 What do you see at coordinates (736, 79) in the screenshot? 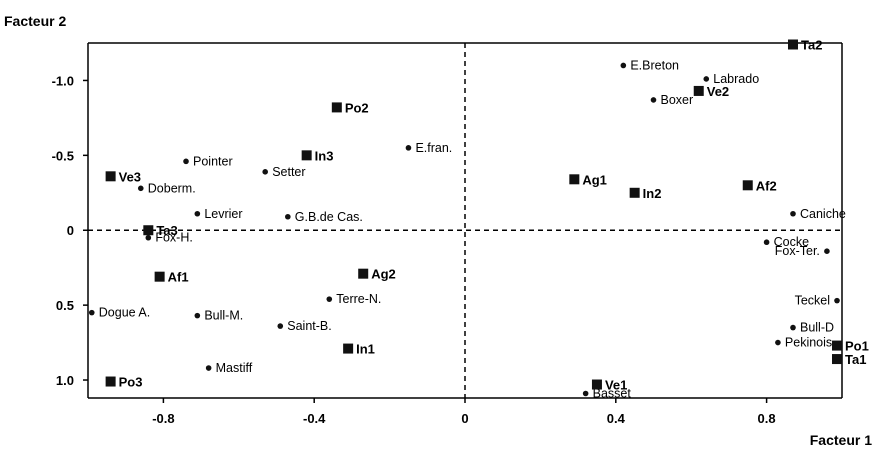
I see `point-label-labrado: Labrado` at bounding box center [736, 79].